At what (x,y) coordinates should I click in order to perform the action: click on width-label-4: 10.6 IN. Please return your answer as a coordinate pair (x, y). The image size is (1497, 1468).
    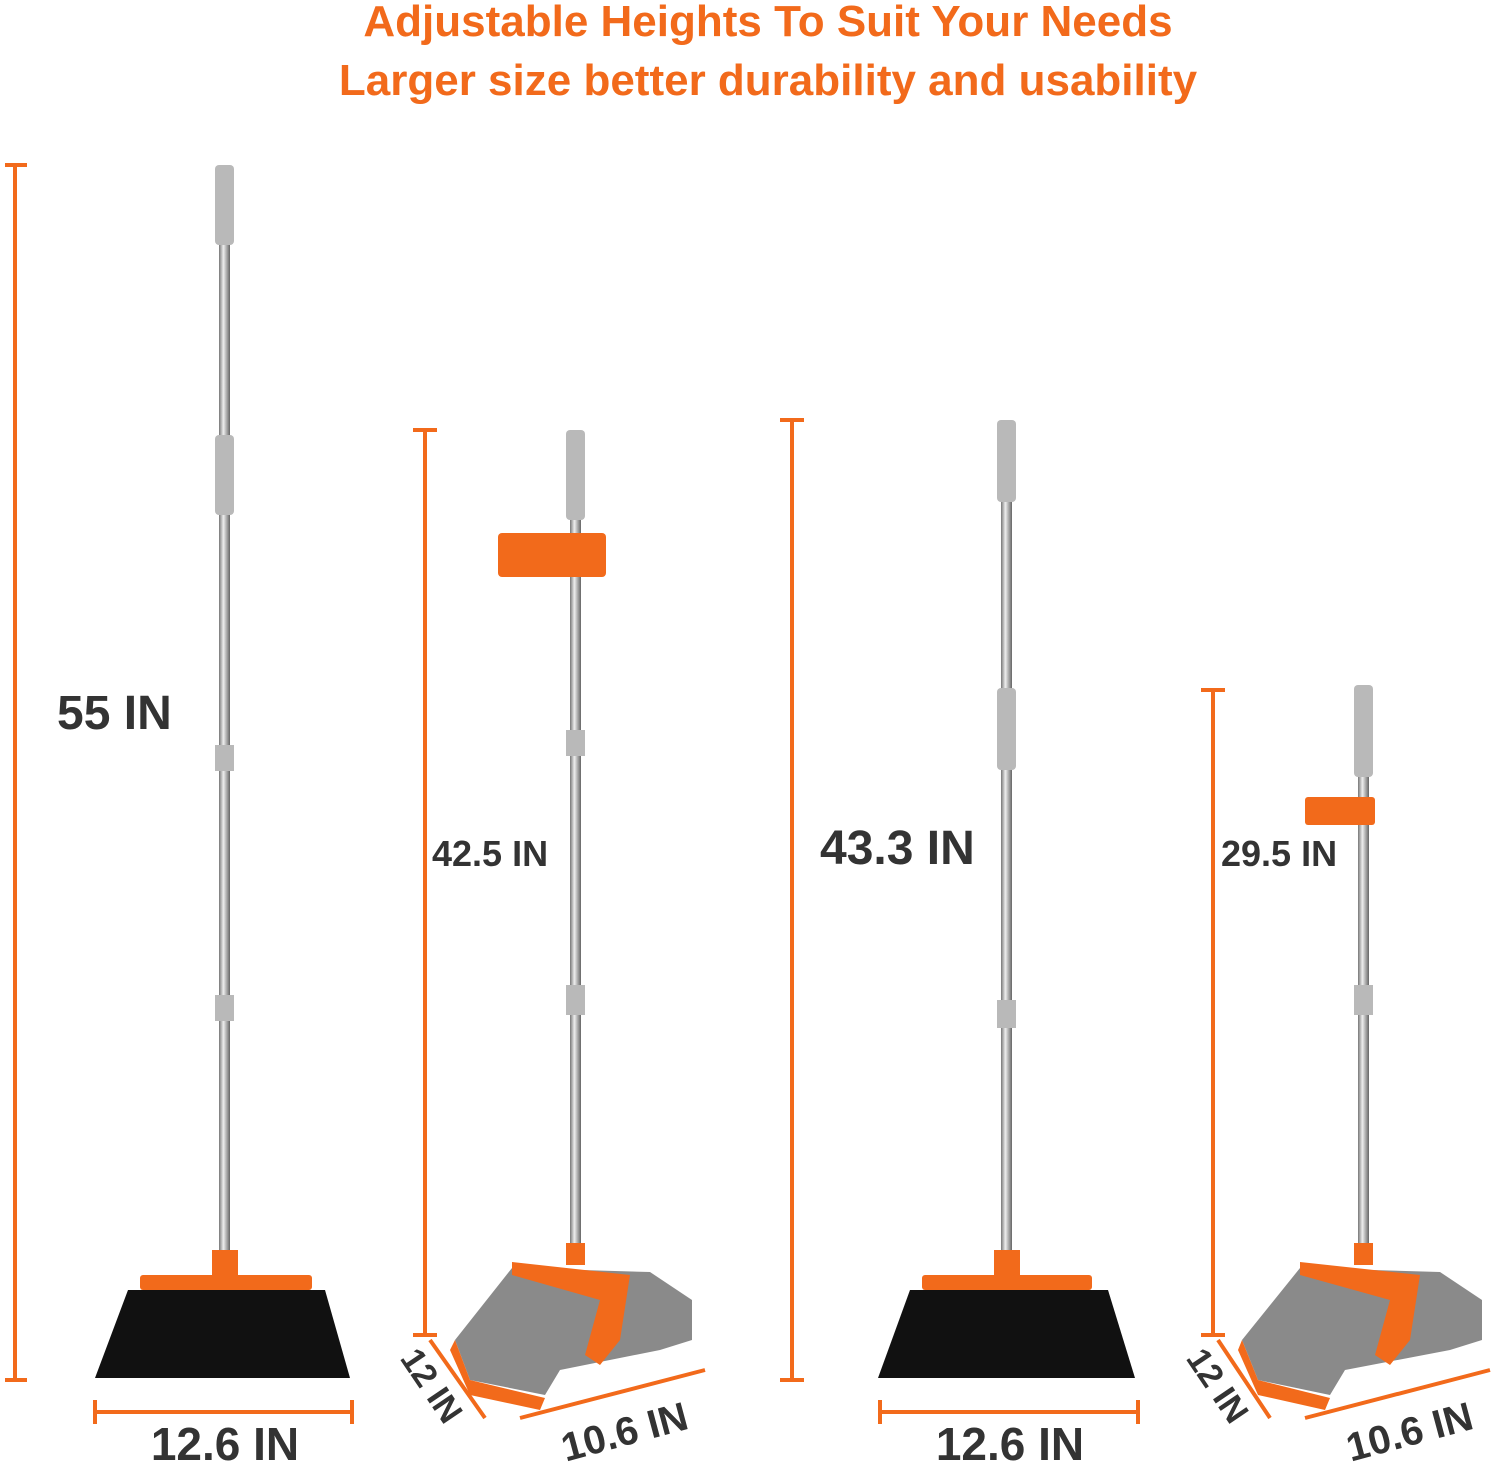
    Looking at the image, I should click on (1410, 1431).